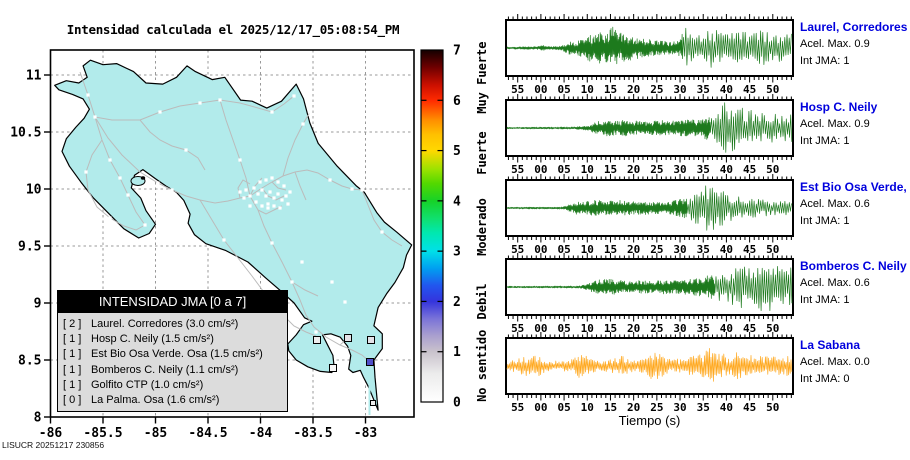 The height and width of the screenshot is (460, 910). I want to click on time-axis-title: Tiempo (s), so click(649, 420).